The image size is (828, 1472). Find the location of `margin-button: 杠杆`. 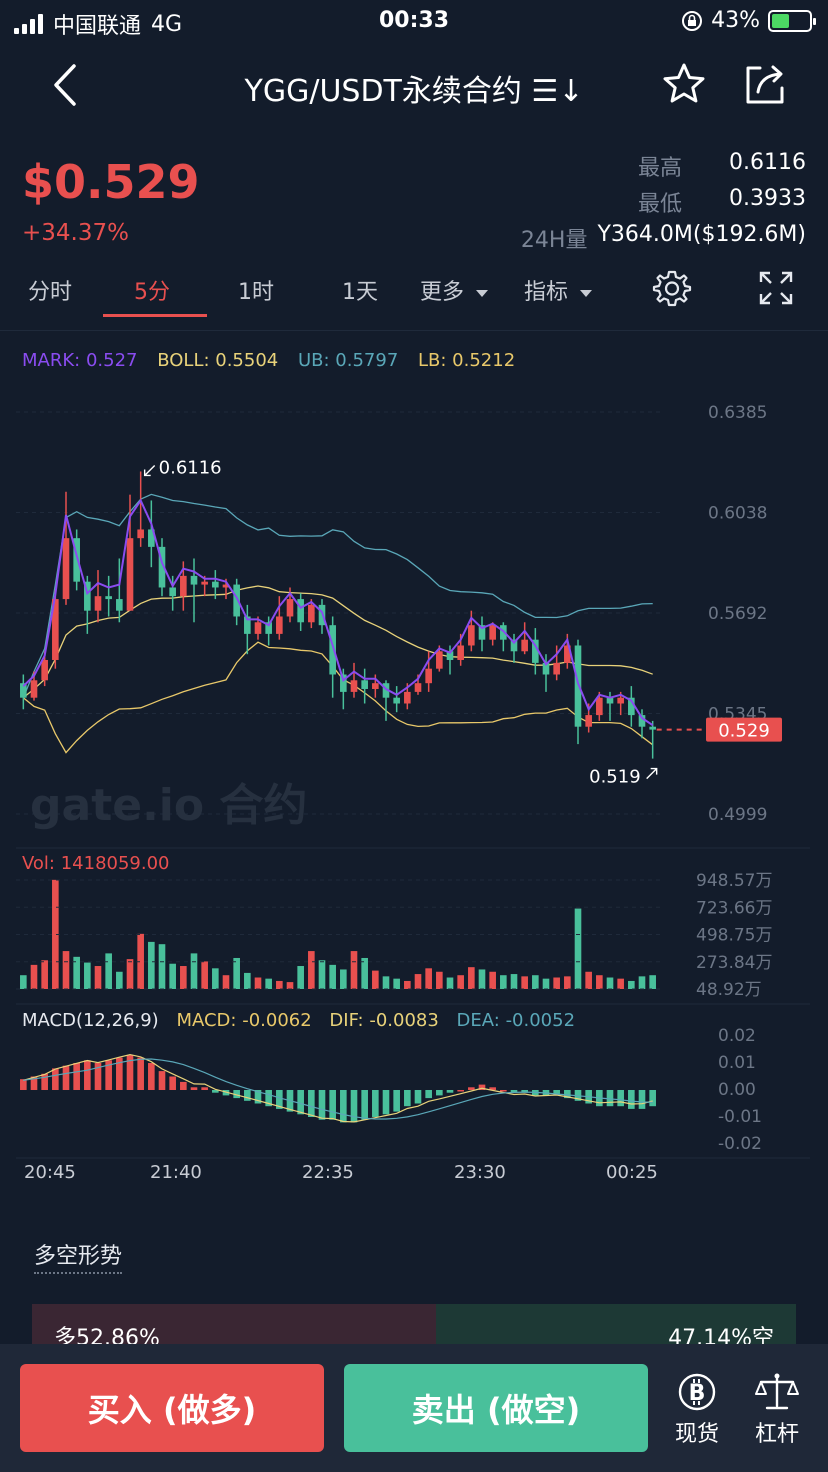

margin-button: 杠杆 is located at coordinates (777, 1410).